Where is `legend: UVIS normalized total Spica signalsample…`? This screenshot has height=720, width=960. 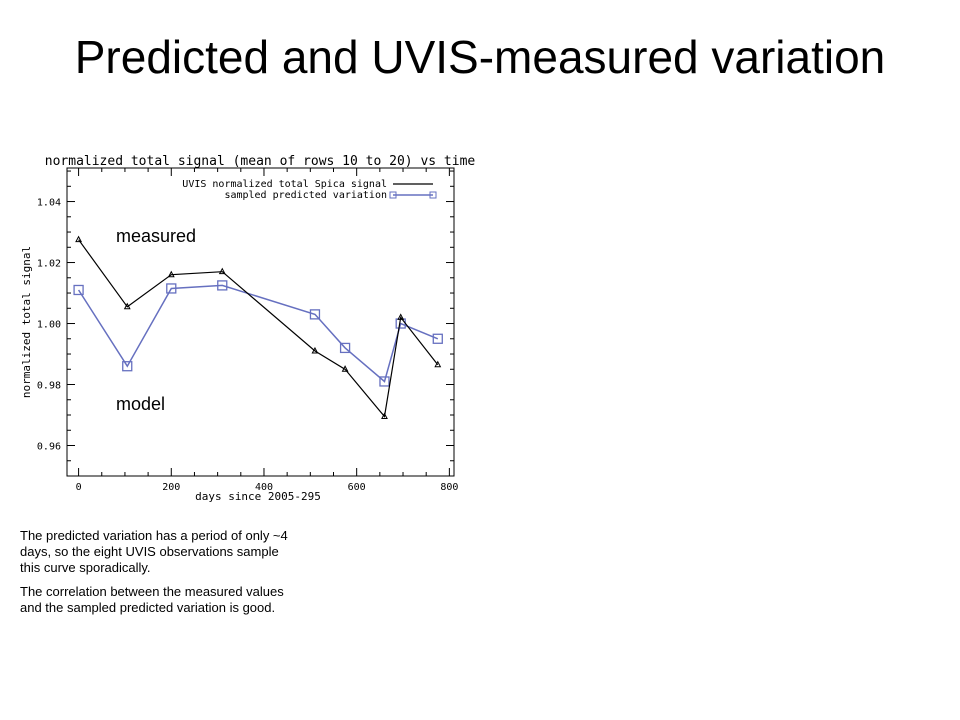 legend: UVIS normalized total Spica signalsample… is located at coordinates (309, 190).